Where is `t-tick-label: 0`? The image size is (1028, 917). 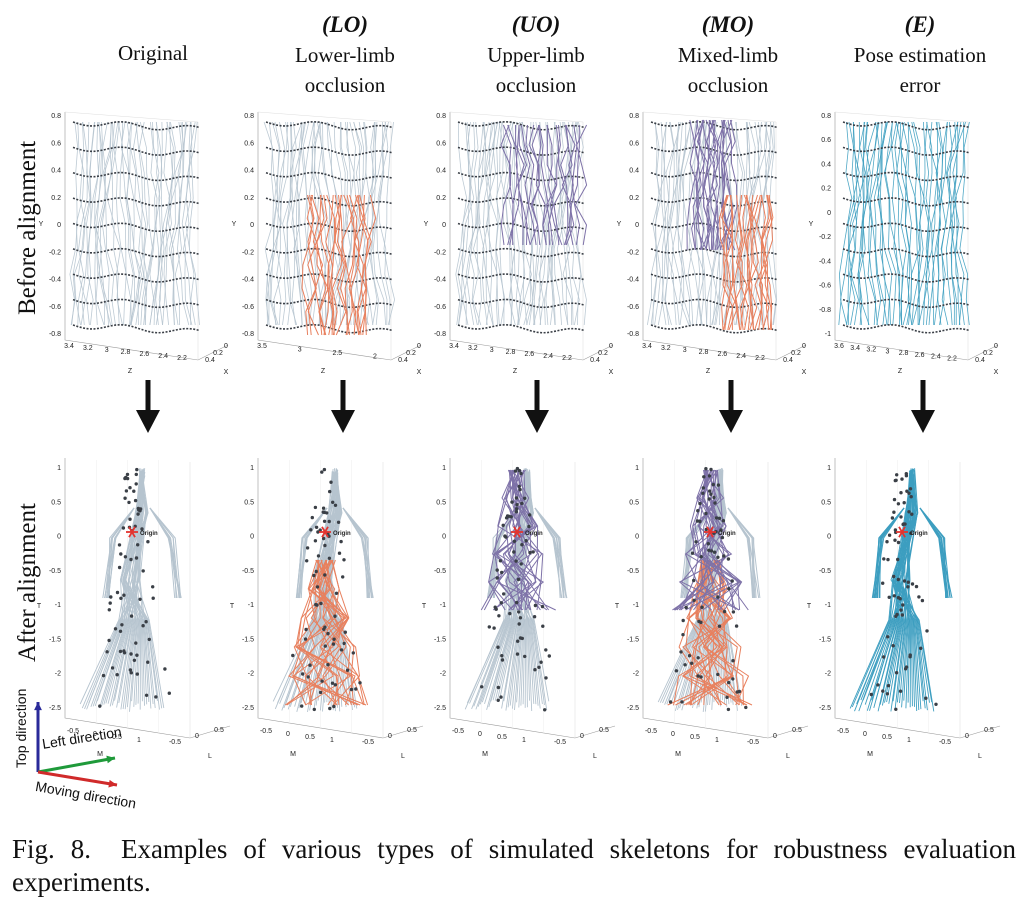
t-tick-label: 0 is located at coordinates (59, 537).